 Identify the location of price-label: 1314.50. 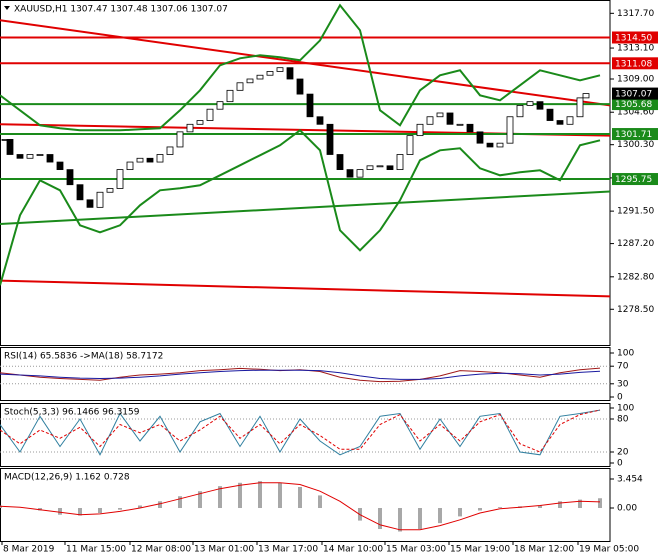
(633, 38).